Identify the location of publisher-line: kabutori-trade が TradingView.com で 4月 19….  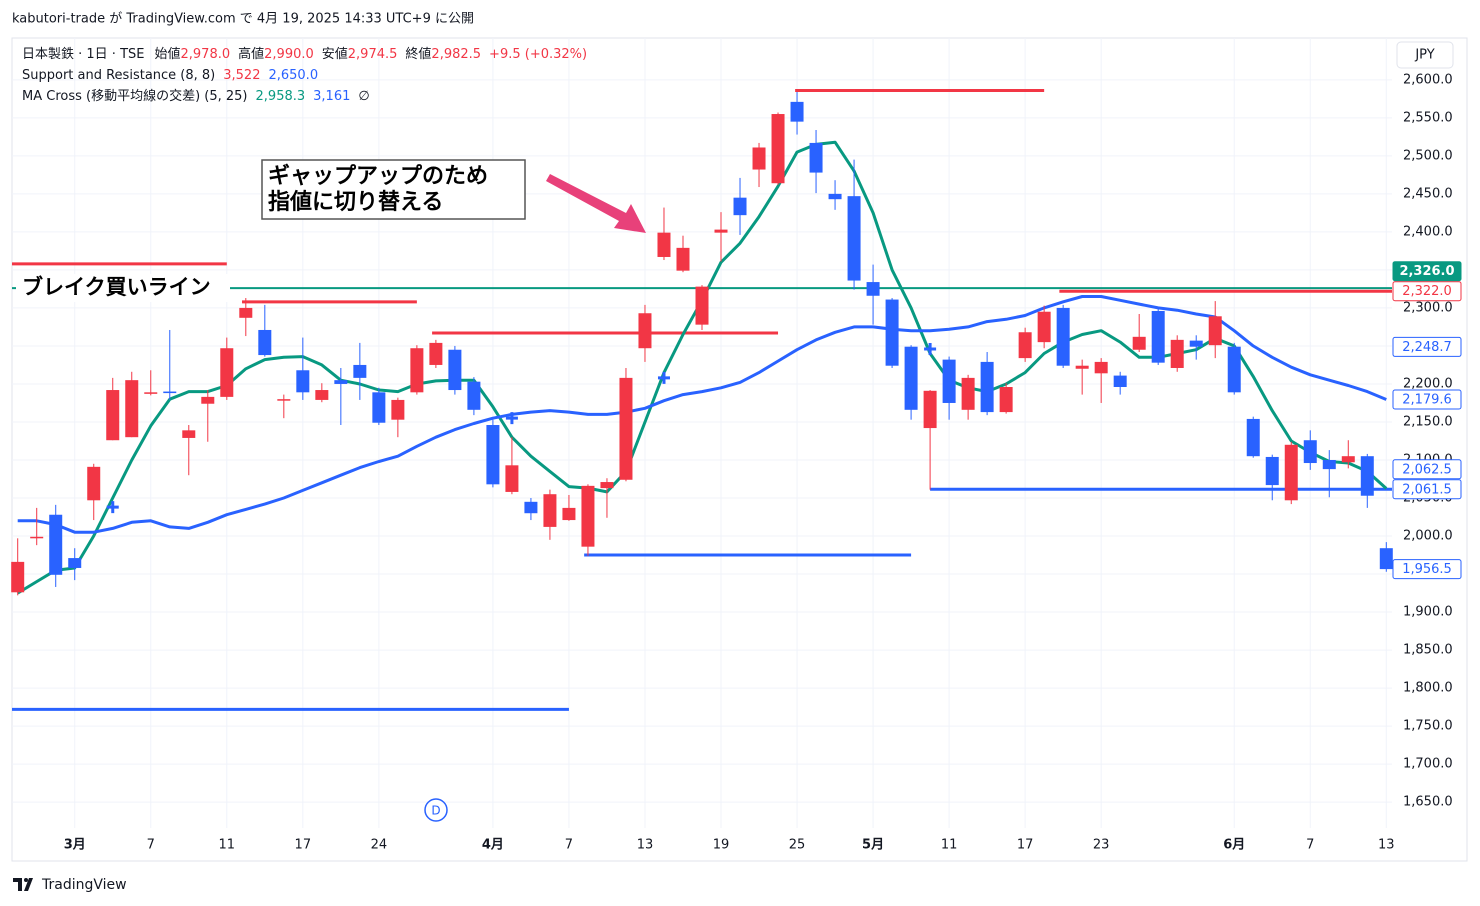
(243, 19).